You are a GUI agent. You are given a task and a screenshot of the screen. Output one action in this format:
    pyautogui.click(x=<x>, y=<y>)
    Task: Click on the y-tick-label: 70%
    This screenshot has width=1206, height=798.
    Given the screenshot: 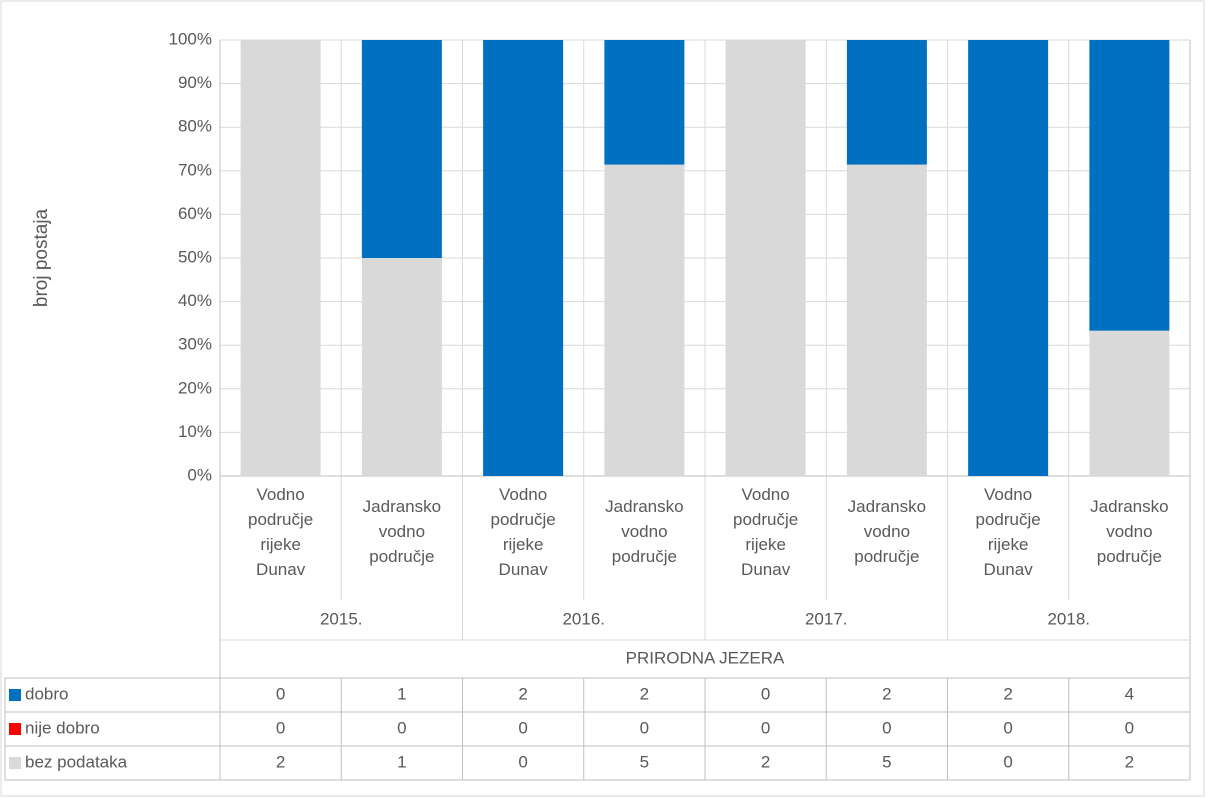 What is the action you would take?
    pyautogui.click(x=195, y=169)
    